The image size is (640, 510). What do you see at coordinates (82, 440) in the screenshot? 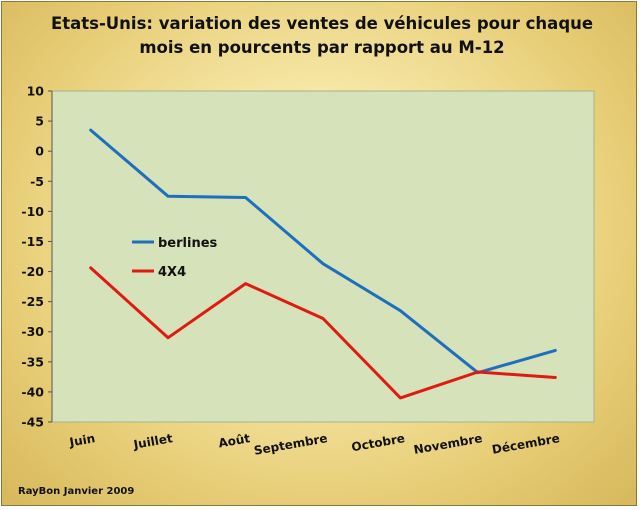
I see `x-tick-label: Juin` at bounding box center [82, 440].